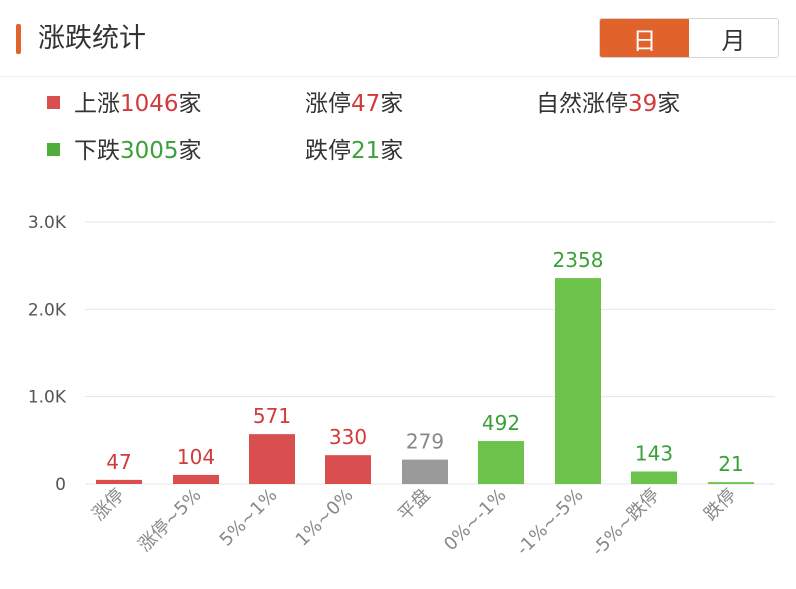  What do you see at coordinates (733, 38) in the screenshot?
I see `month-toggle-button: 月` at bounding box center [733, 38].